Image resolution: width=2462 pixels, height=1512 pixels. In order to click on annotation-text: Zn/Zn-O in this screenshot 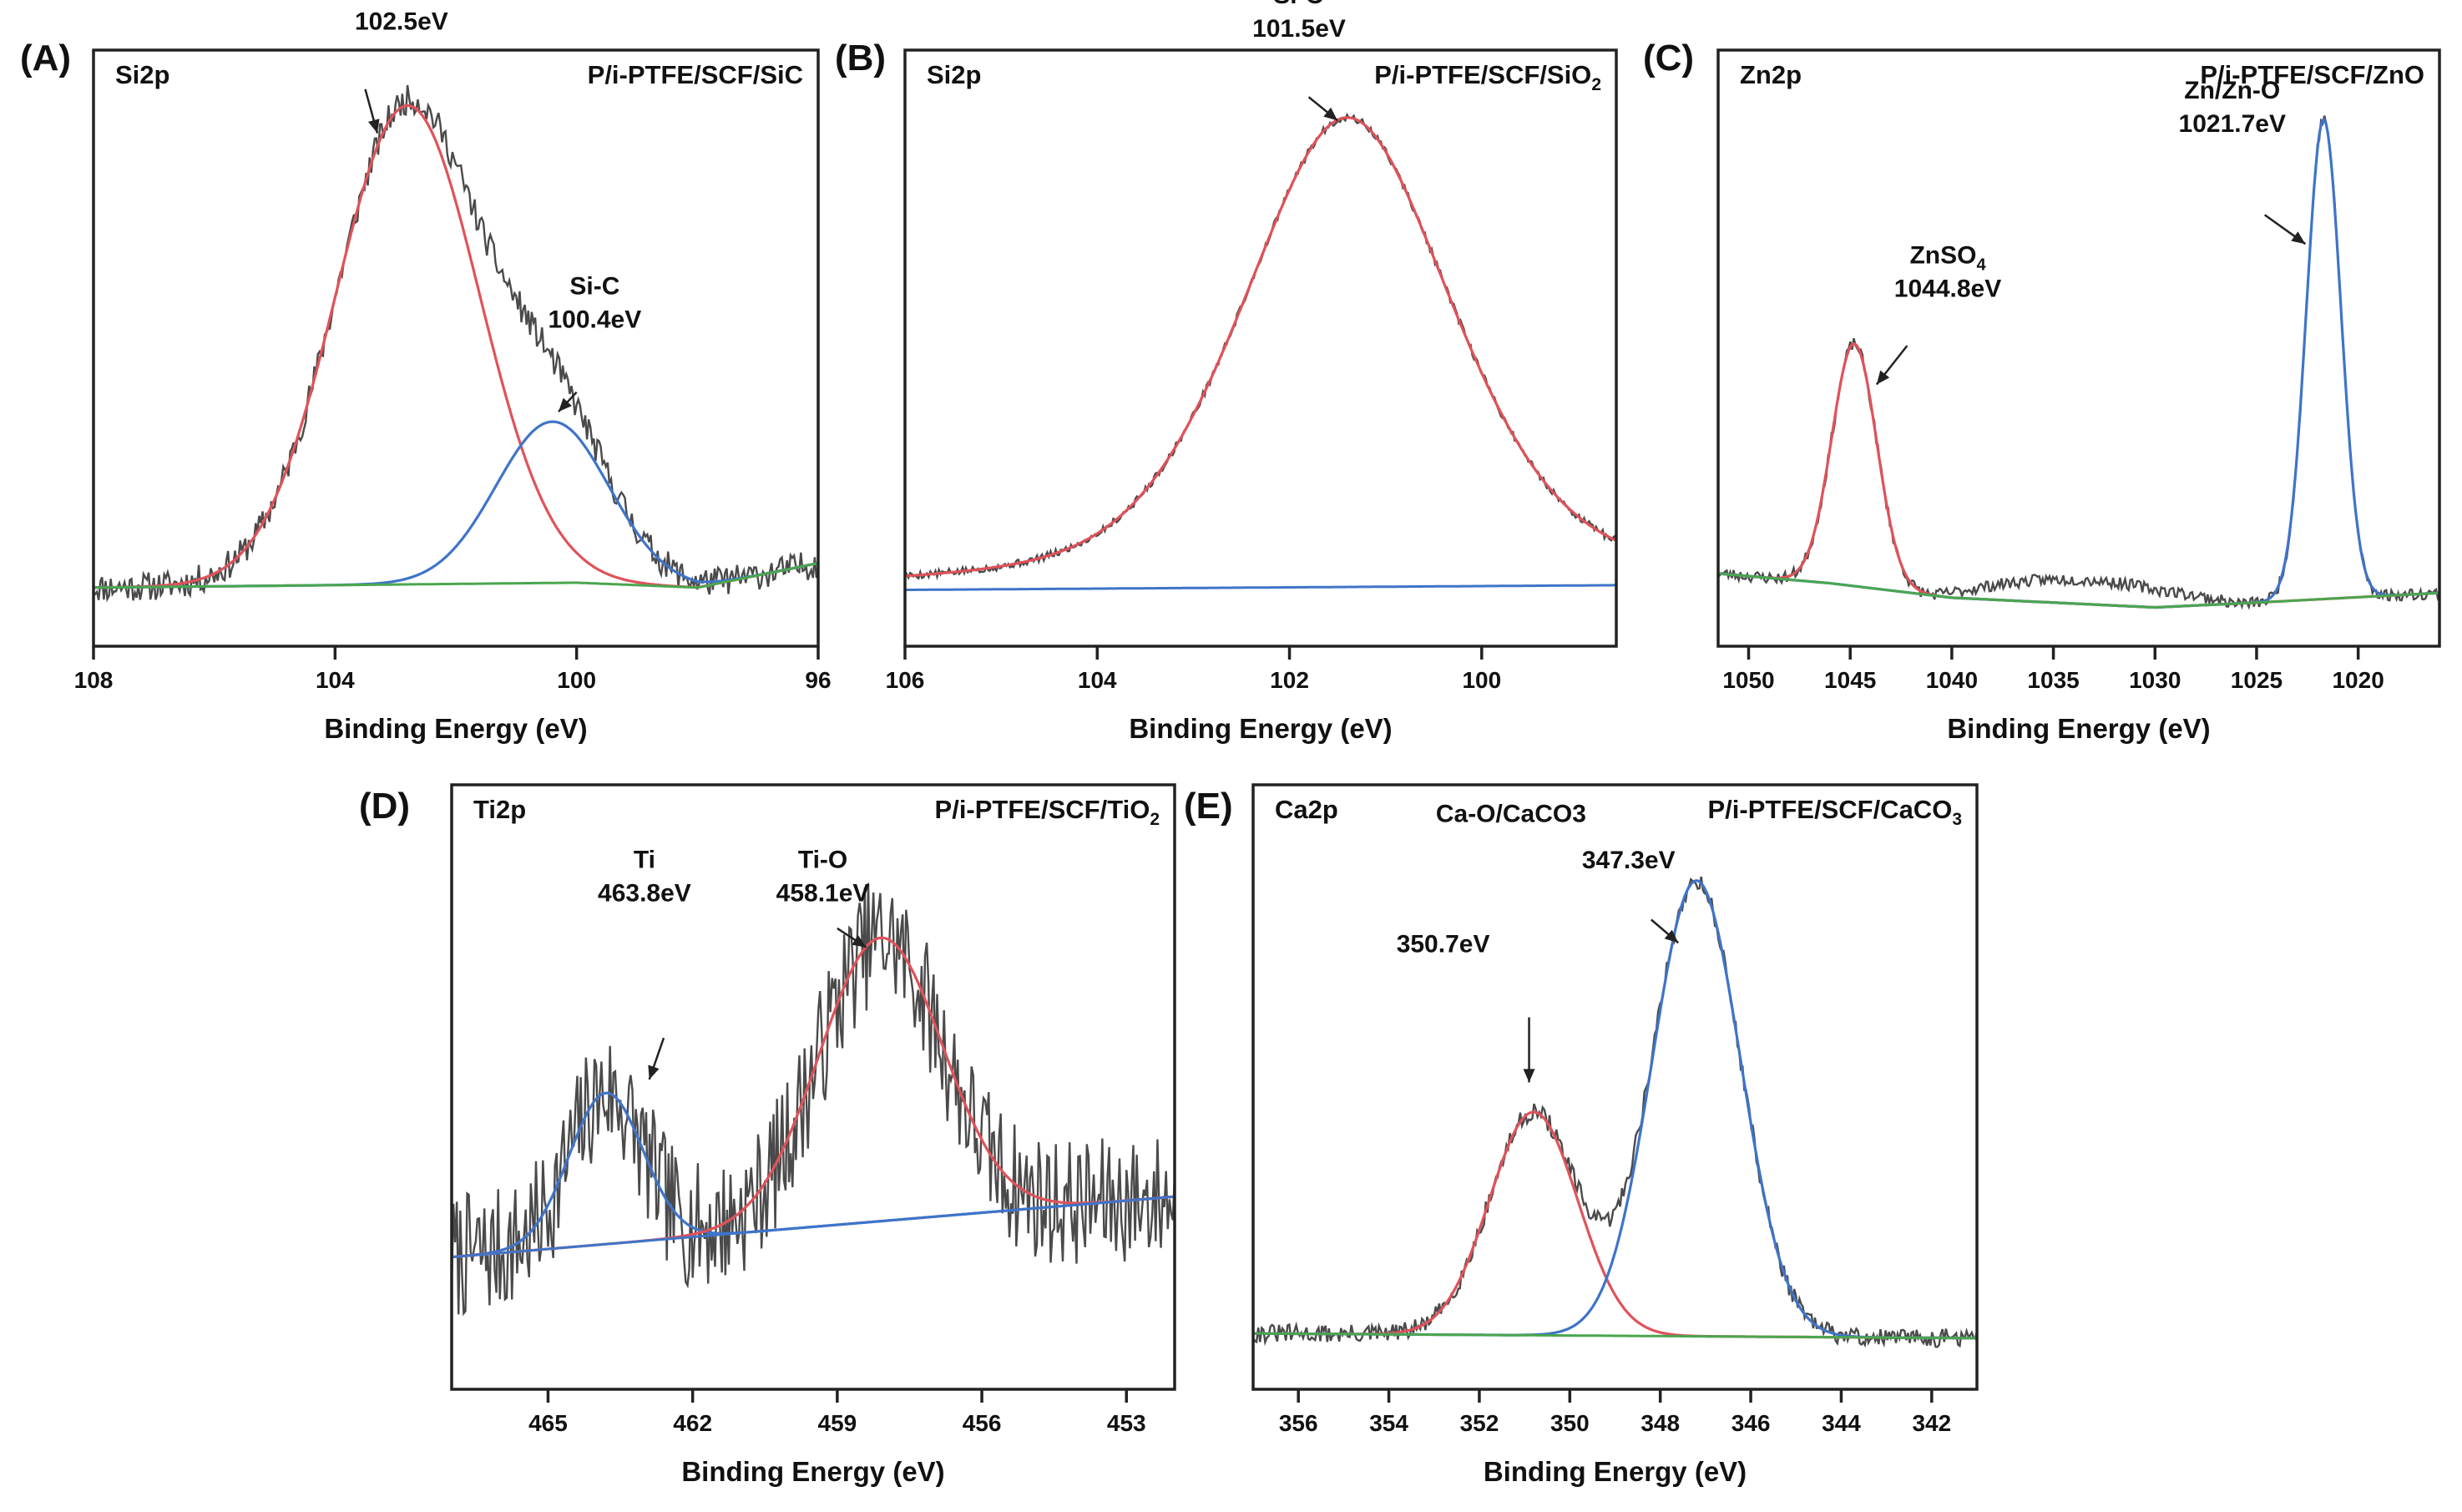, I will do `click(2232, 90)`.